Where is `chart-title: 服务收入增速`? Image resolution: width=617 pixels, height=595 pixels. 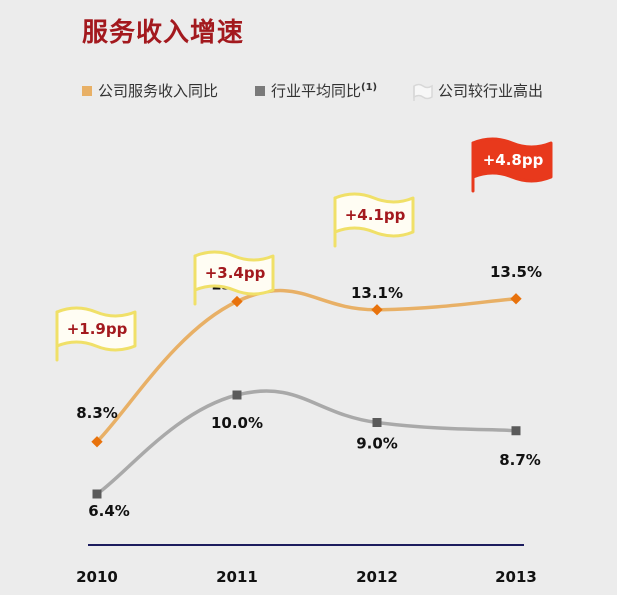
chart-title: 服务收入增速 is located at coordinates (163, 33).